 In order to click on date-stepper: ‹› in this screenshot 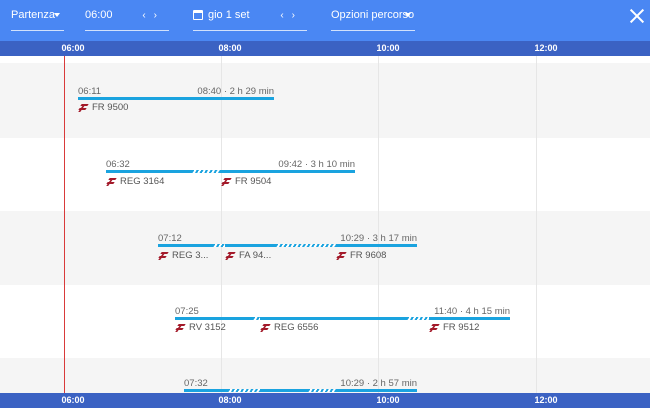, I will do `click(291, 15)`.